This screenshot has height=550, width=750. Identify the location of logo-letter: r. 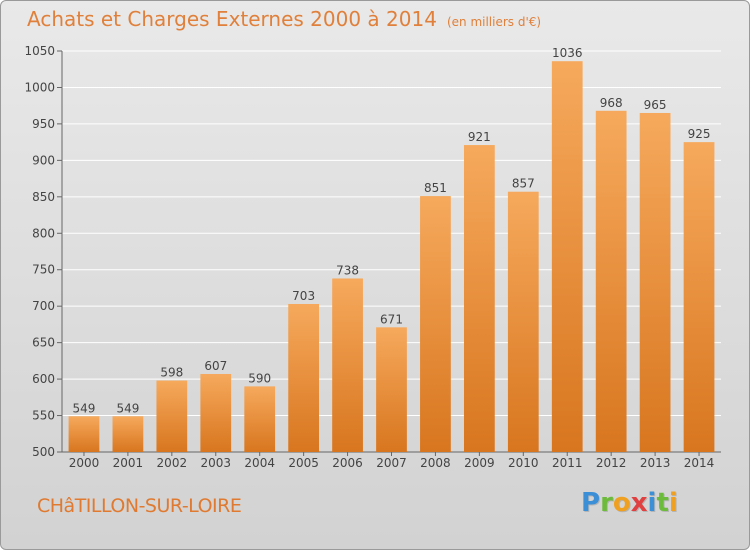
(606, 503).